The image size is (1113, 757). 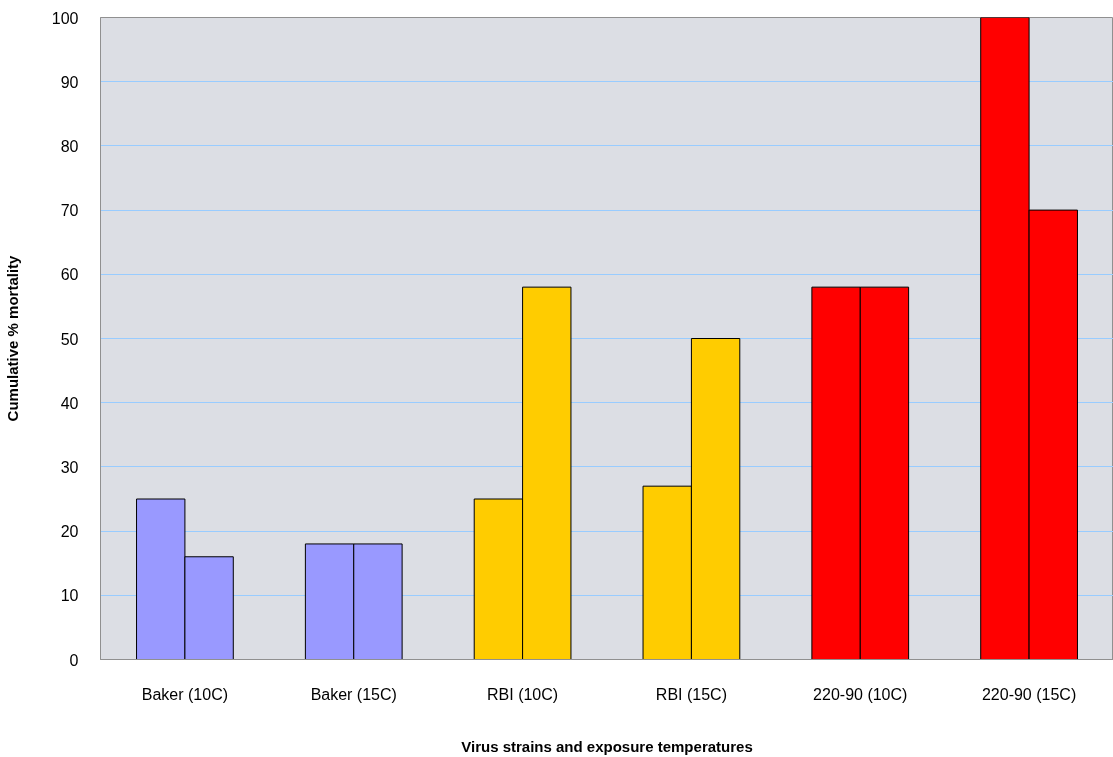 I want to click on x-tick-label: Baker (15C), so click(x=353, y=694).